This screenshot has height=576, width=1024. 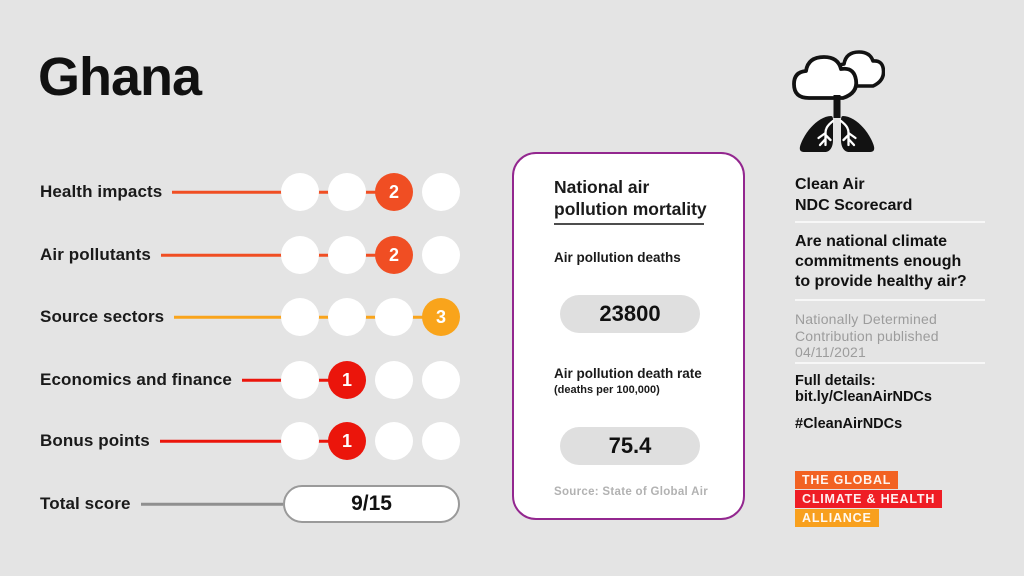 I want to click on total-score-label: Total score, so click(x=85, y=503).